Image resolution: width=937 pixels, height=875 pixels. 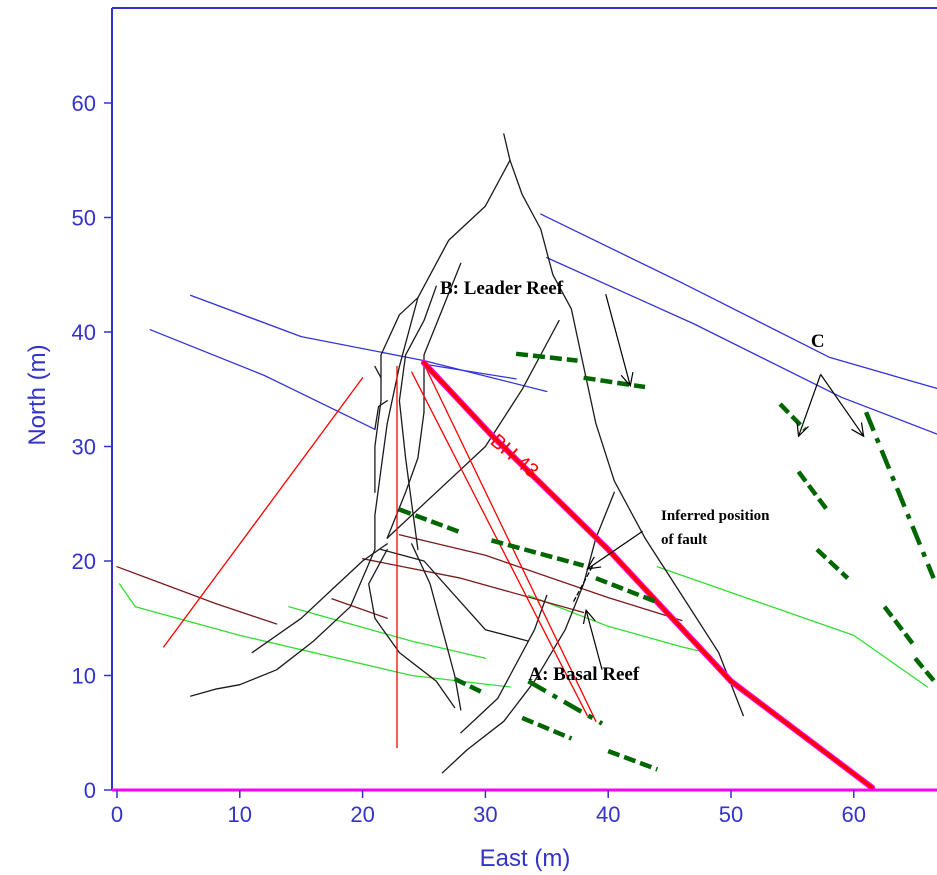 I want to click on x-tick-label: 50, so click(x=731, y=814).